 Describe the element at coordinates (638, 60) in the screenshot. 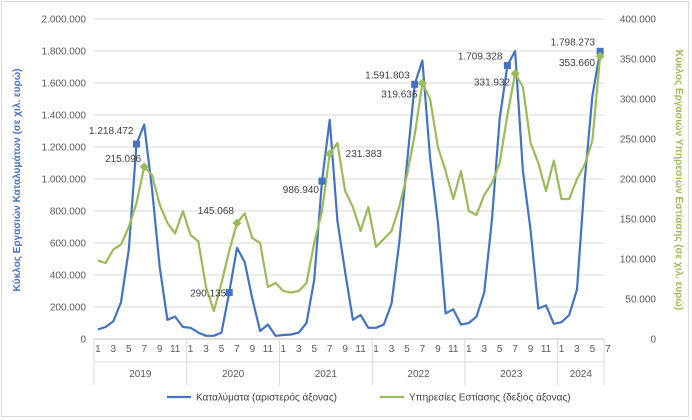

I see `right-tick-label: 350.000` at that location.